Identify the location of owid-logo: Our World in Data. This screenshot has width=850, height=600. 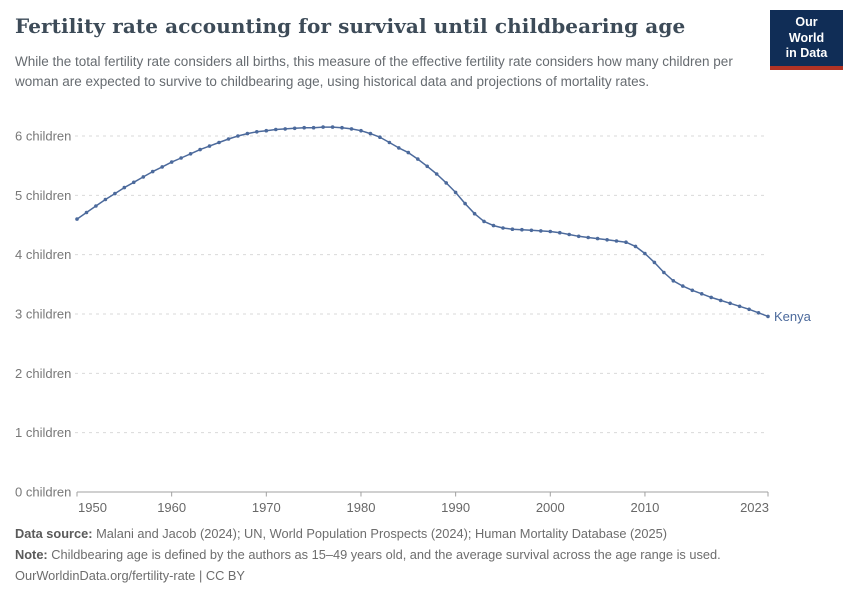
(806, 40).